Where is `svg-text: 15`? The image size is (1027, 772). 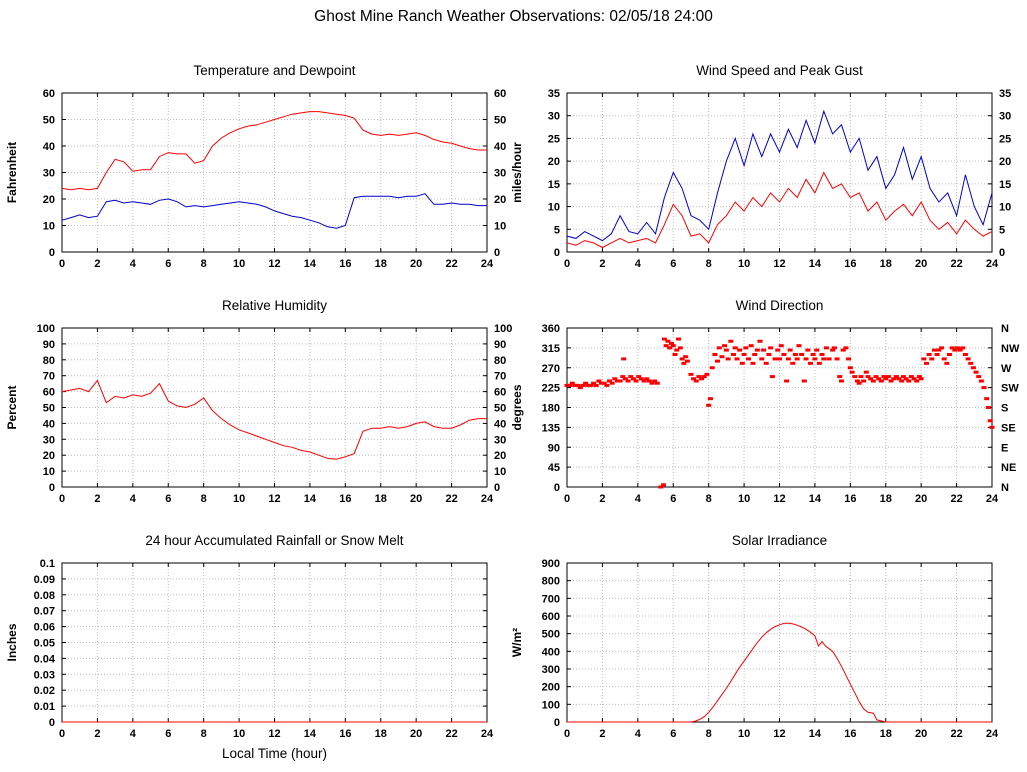 svg-text: 15 is located at coordinates (554, 185).